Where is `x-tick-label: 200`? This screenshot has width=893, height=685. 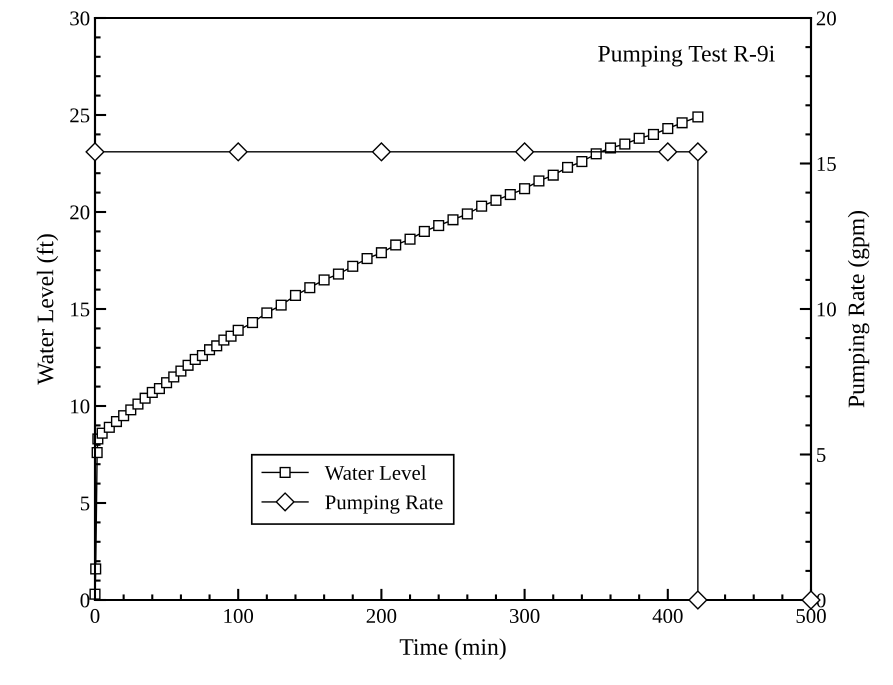
x-tick-label: 200 is located at coordinates (381, 615).